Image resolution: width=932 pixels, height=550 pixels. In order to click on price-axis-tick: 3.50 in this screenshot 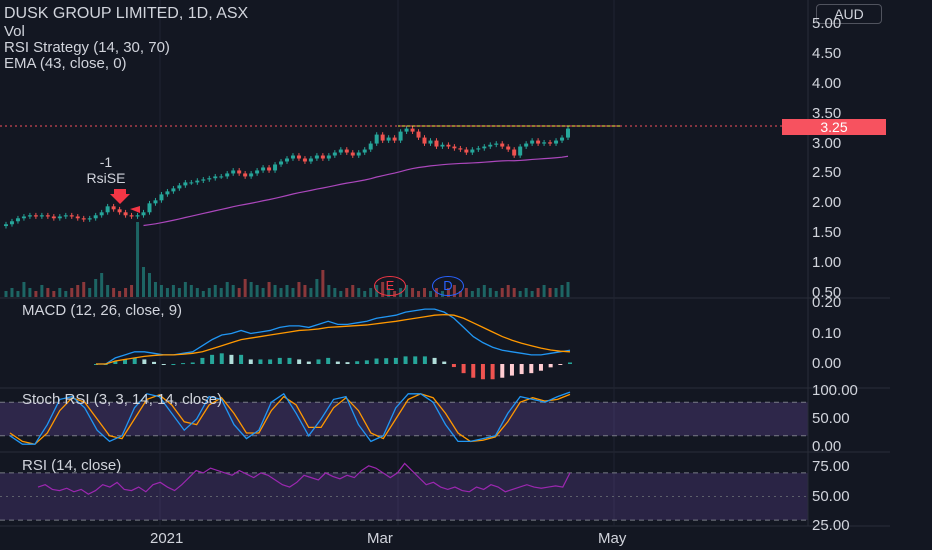, I will do `click(827, 113)`.